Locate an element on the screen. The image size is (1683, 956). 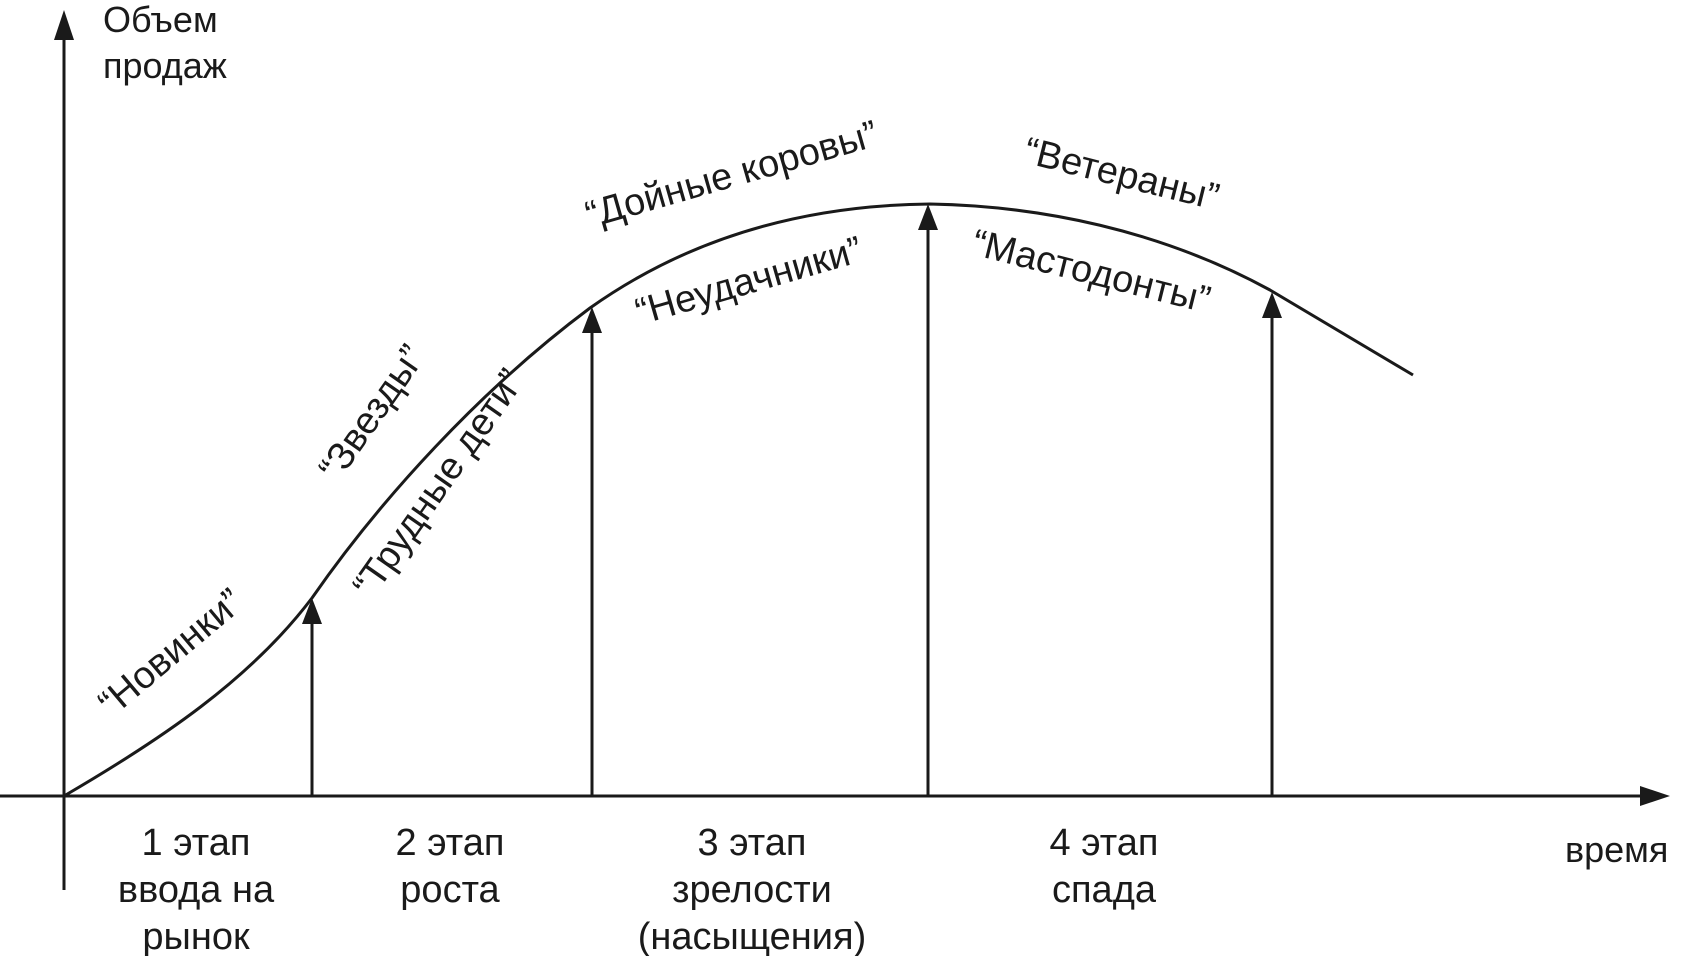
label-neudachniki: “Неудачники” is located at coordinates (749, 281).